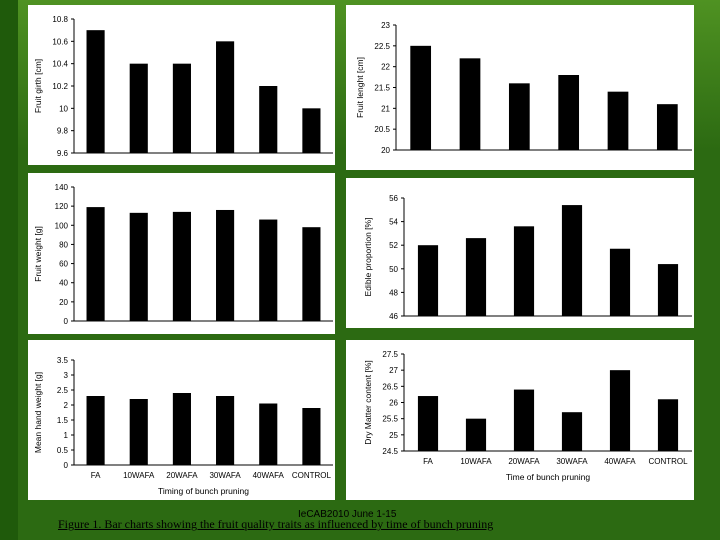 This screenshot has width=720, height=540. Describe the element at coordinates (63, 264) in the screenshot. I see `y-tick-label: 60` at that location.